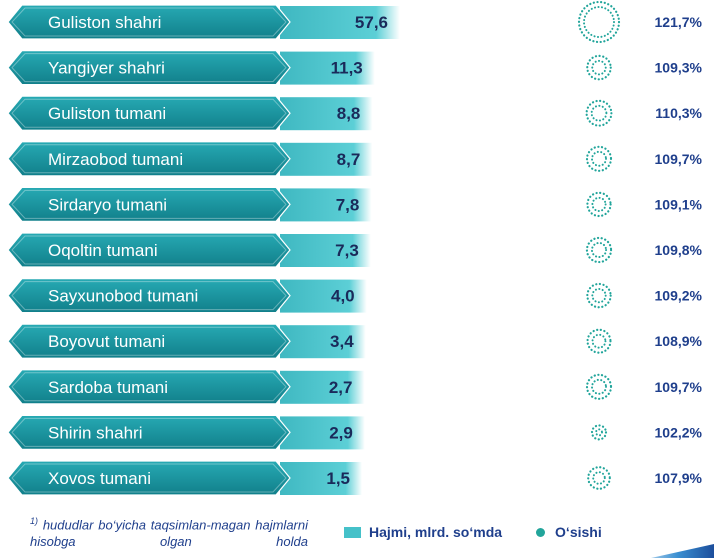 This screenshot has width=714, height=558. I want to click on bar-value-label-9: 2,9, so click(341, 432).